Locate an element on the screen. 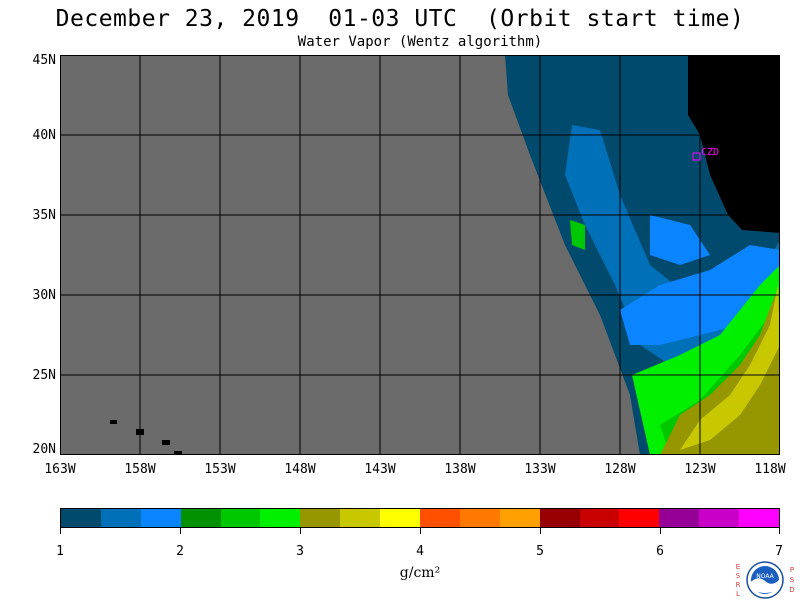  noaa-logo: E S R L NOAA P S D is located at coordinates (765, 580).